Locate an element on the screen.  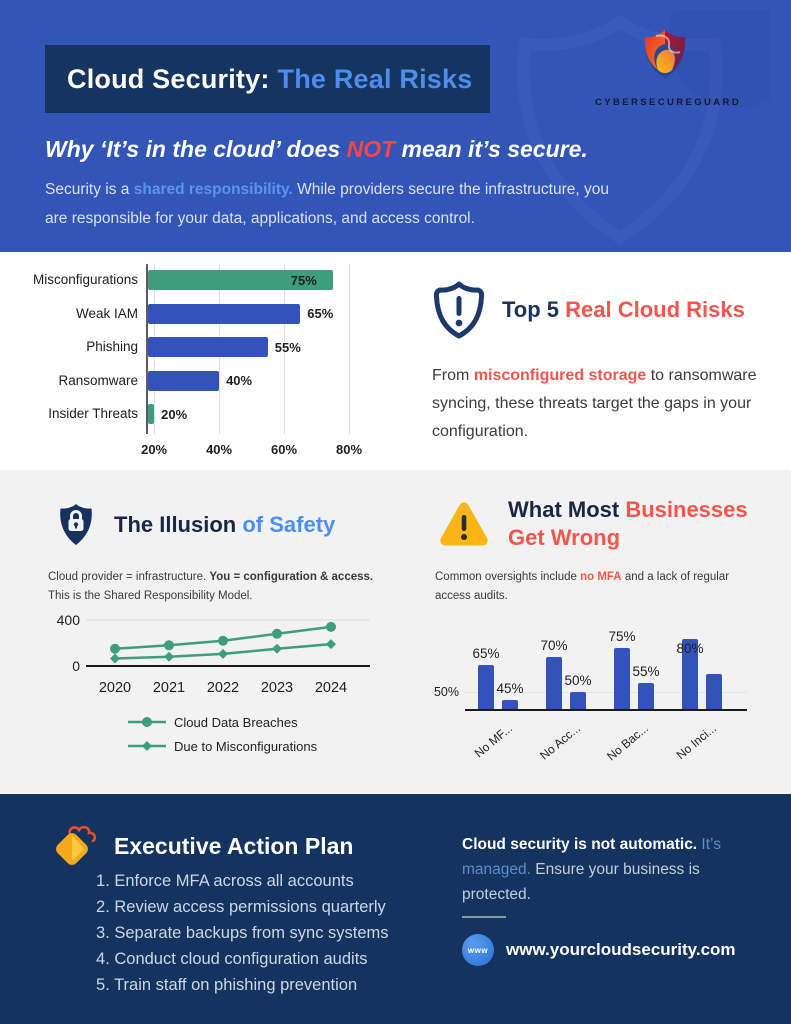
illusion-caption-bold: You = configuration & access. is located at coordinates (291, 577).